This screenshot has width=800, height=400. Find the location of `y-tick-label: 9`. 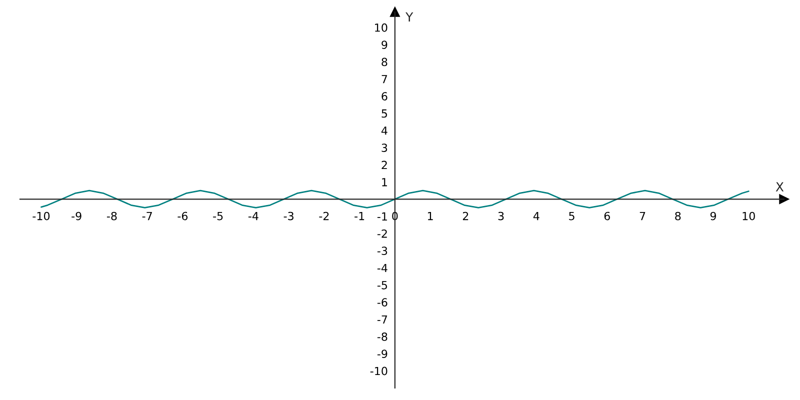

y-tick-label: 9 is located at coordinates (385, 44).